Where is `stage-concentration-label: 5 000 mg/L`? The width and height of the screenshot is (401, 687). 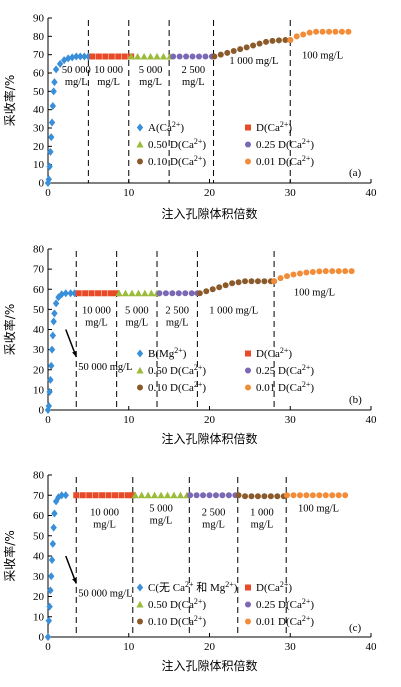 stage-concentration-label: 5 000 mg/L is located at coordinates (161, 514).